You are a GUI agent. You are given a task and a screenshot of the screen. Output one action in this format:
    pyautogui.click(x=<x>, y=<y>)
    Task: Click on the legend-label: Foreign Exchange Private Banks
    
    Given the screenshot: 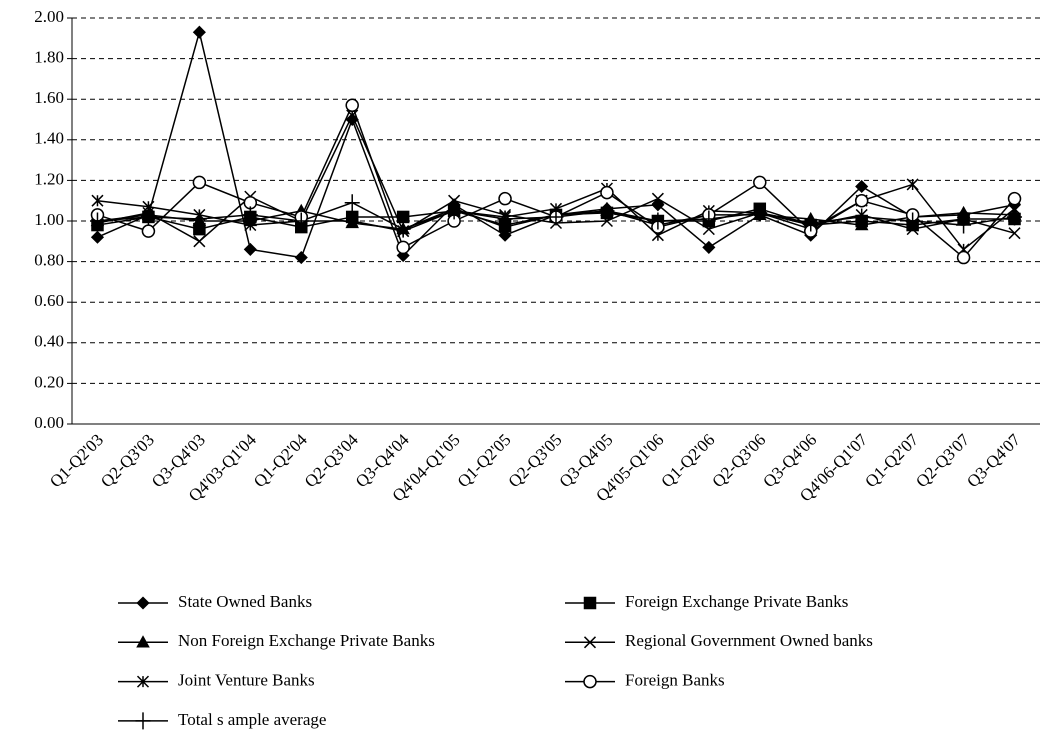 What is the action you would take?
    pyautogui.click(x=736, y=601)
    